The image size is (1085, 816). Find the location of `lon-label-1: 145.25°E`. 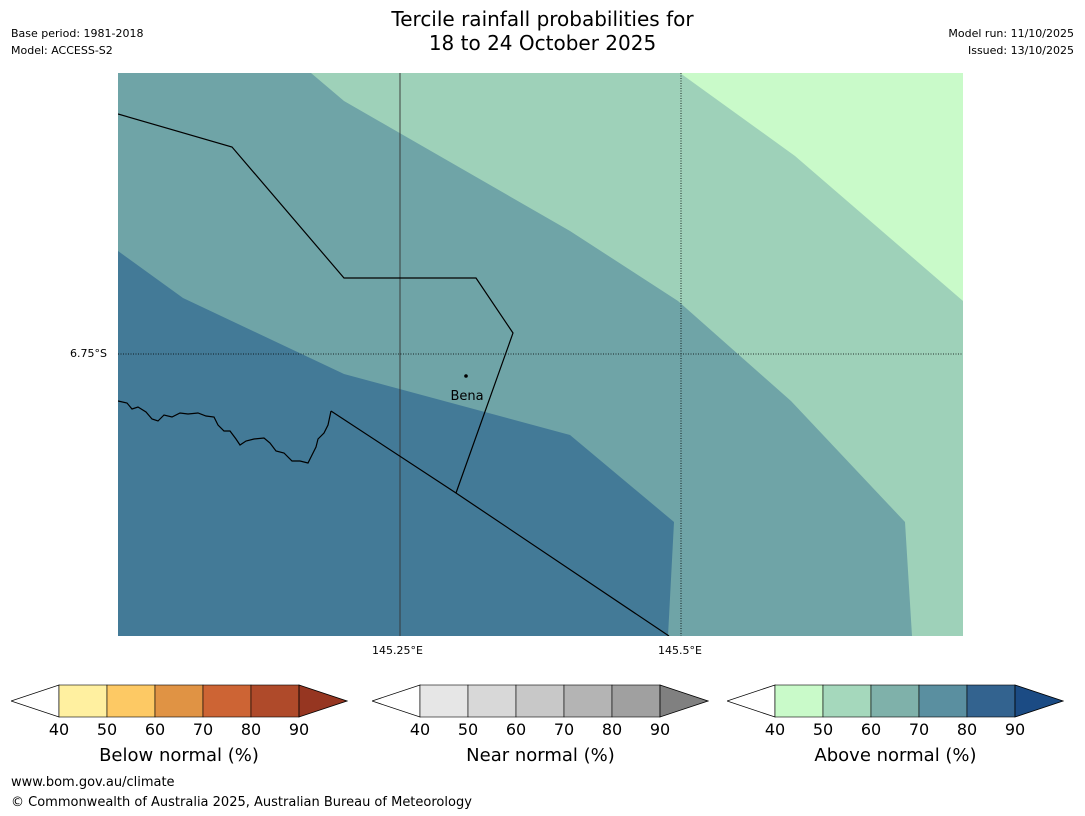

lon-label-1: 145.25°E is located at coordinates (397, 650).